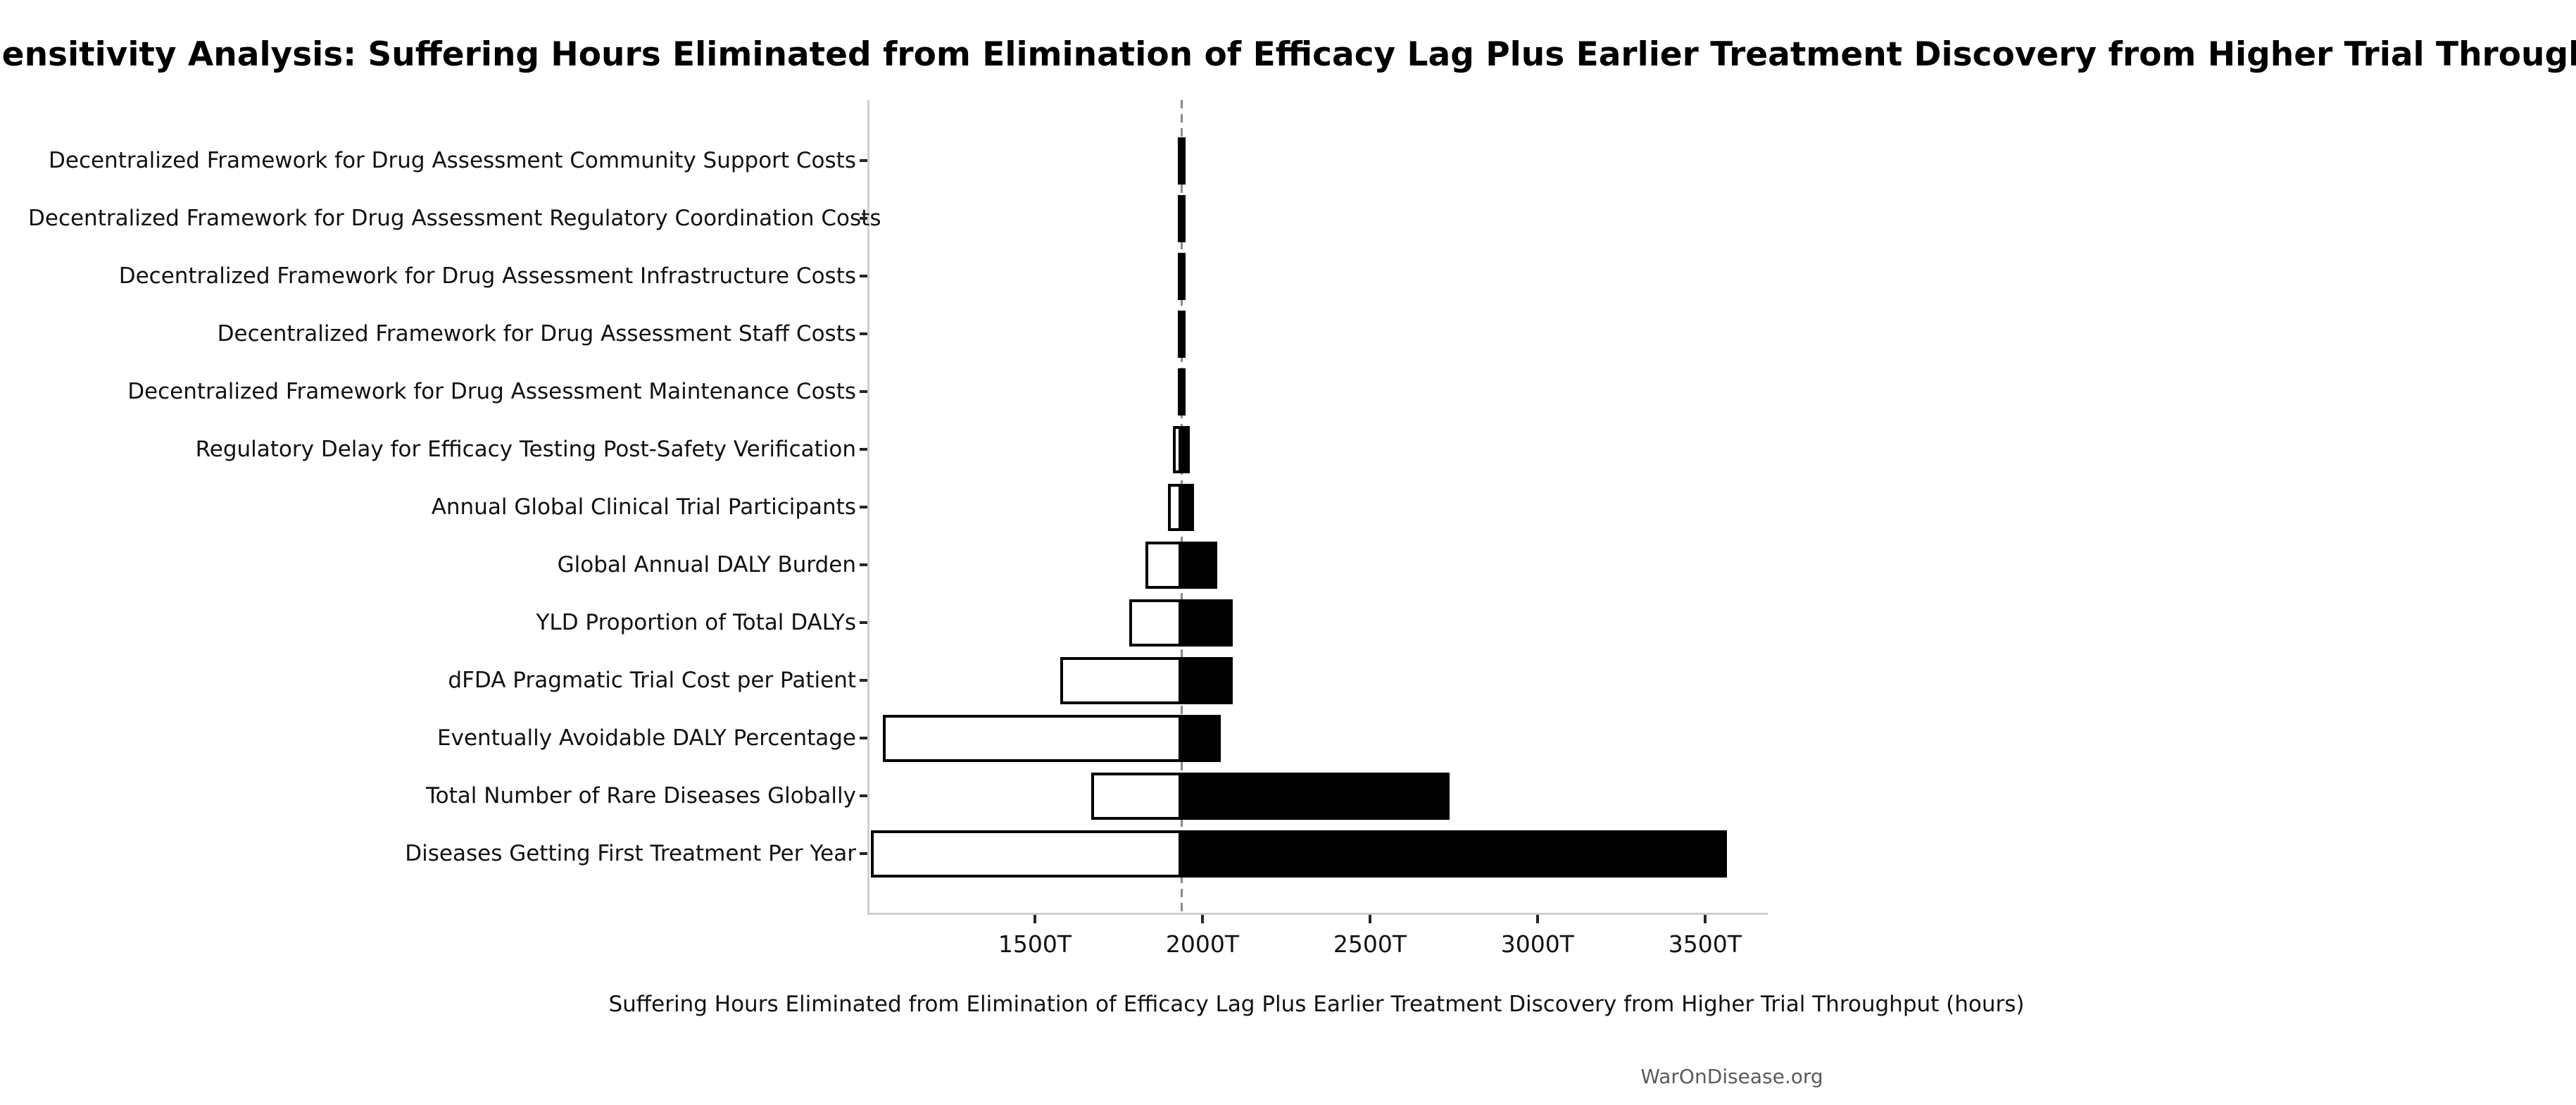  I want to click on x-tick-label: 3000T, so click(1537, 944).